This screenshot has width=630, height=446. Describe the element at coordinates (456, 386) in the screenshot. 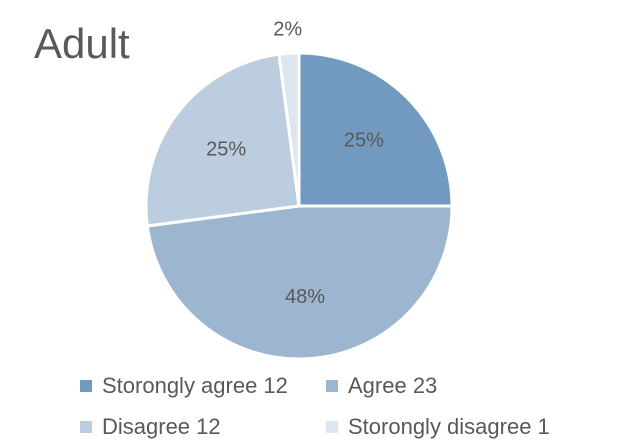

I see `legend-item-agree: Agree 23` at that location.